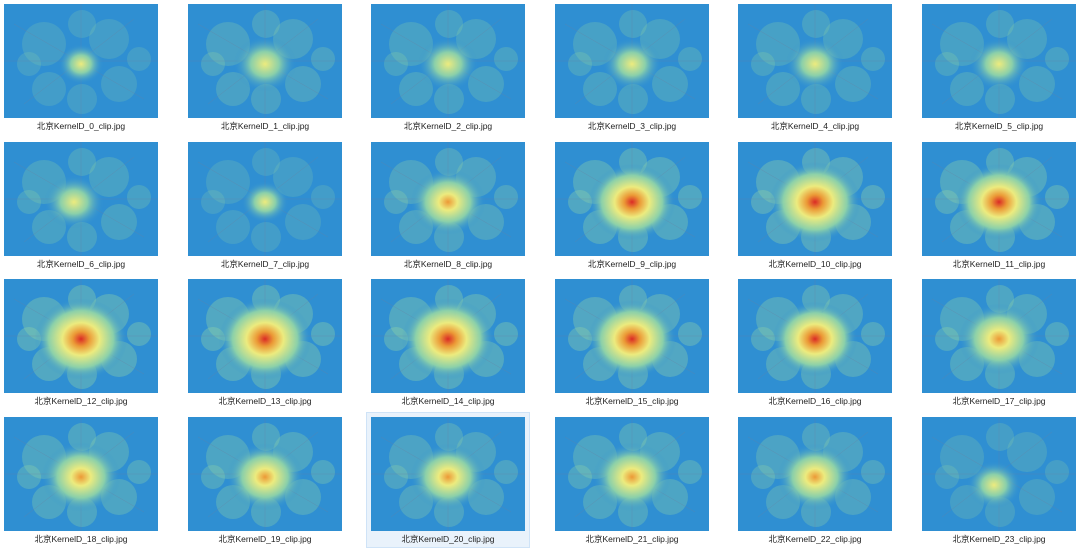 This screenshot has height=551, width=1080. I want to click on file-thumbnail-item: 北京KernelD_12_clip.jpg, so click(81, 342).